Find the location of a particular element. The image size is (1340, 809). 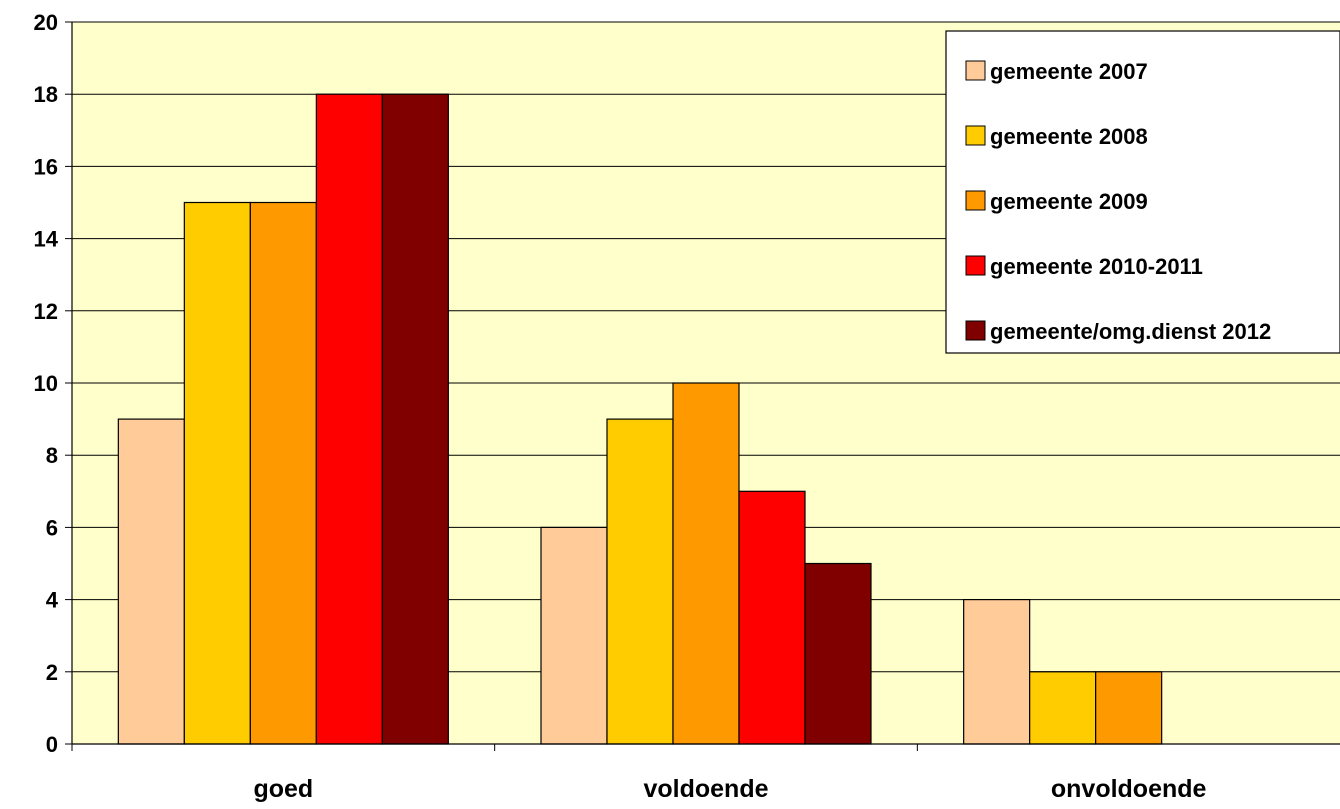

legend-label: gemeente 2008 is located at coordinates (1069, 136).